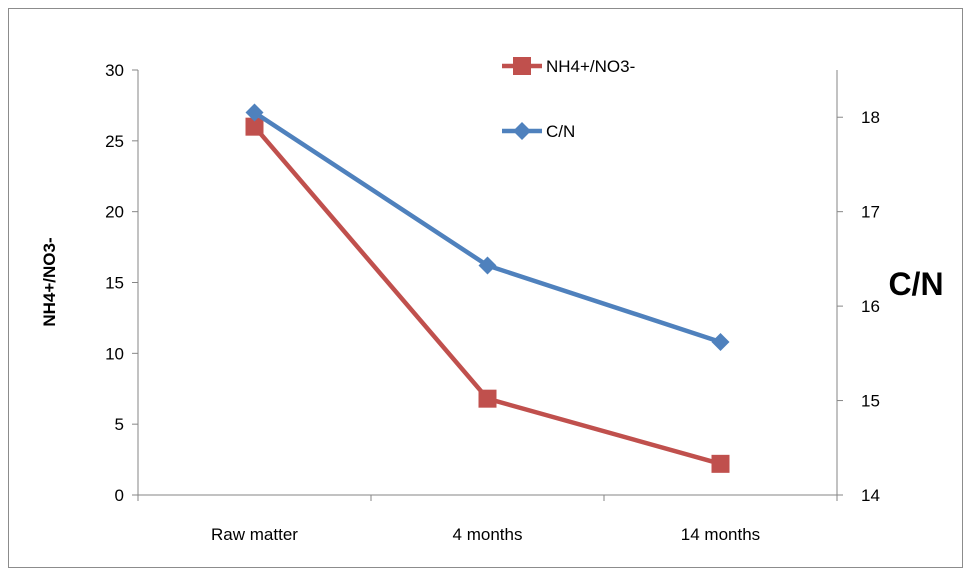  I want to click on right-y-tick-label: 18, so click(870, 117).